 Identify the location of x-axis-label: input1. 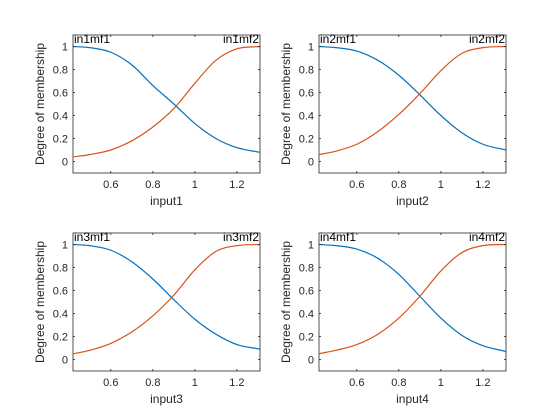
(166, 201).